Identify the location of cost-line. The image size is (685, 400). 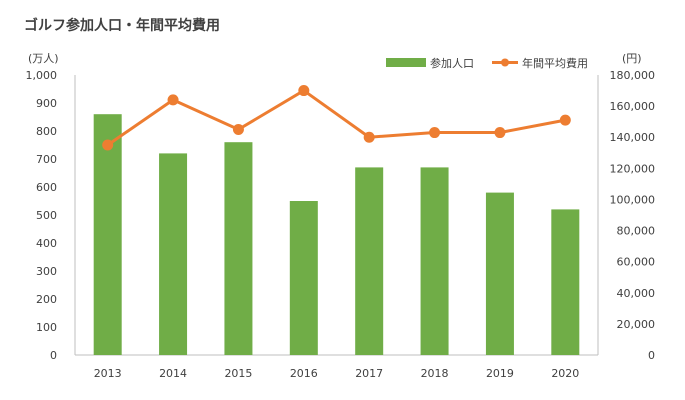
(336, 118).